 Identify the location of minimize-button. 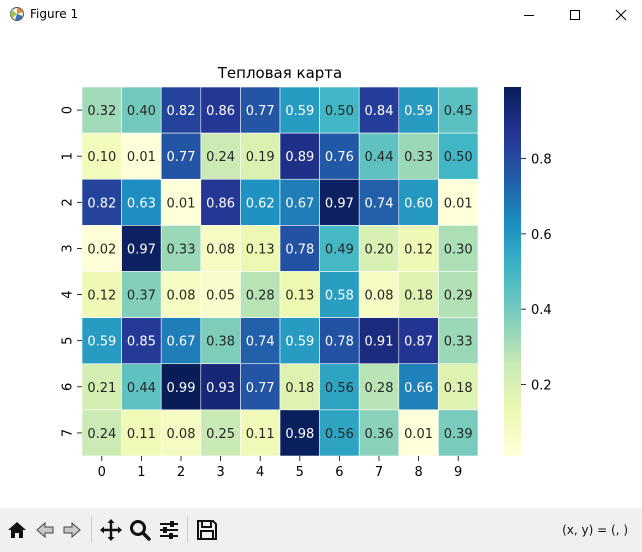
(529, 15).